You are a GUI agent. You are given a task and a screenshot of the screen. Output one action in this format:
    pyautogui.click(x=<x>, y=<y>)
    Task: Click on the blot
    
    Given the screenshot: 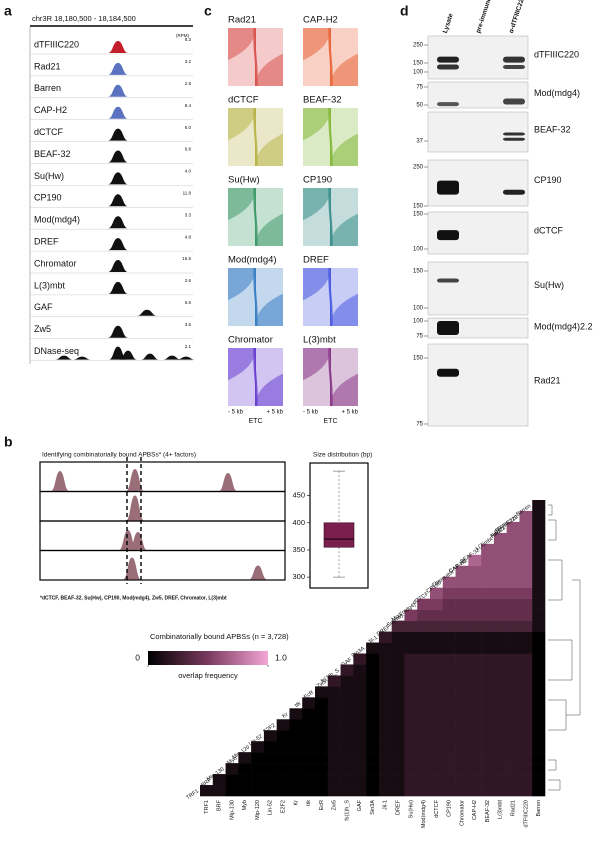 What is the action you would take?
    pyautogui.click(x=478, y=385)
    